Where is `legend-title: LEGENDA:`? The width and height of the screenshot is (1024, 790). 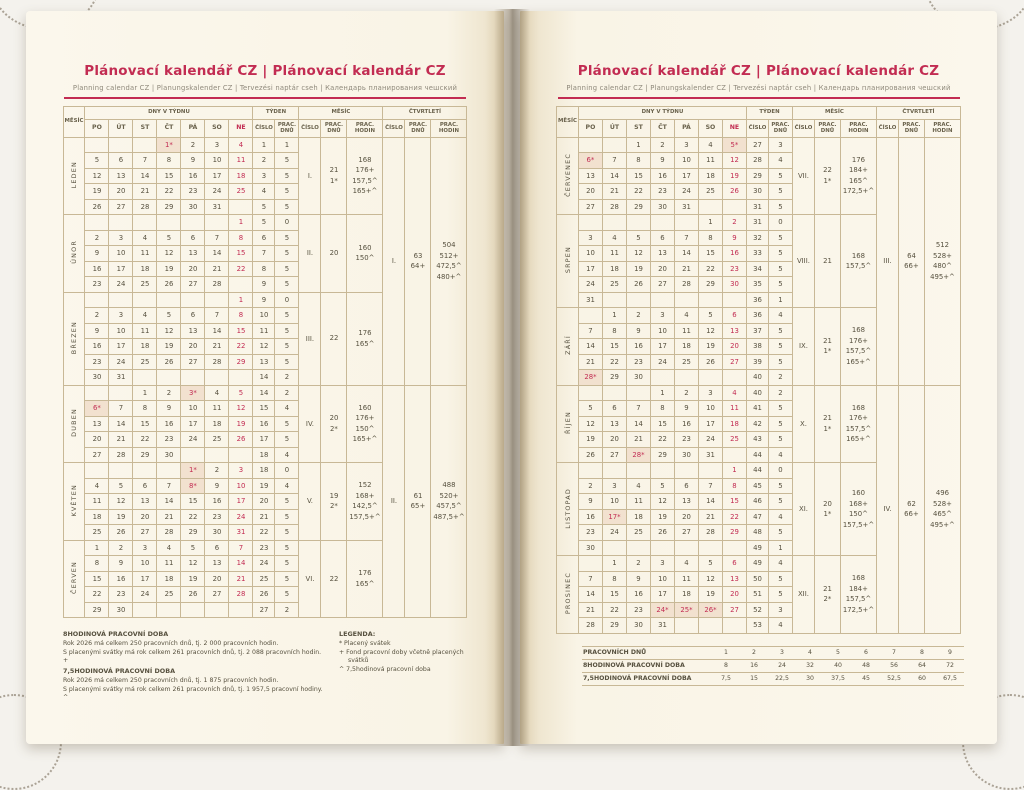
legend-title: LEGENDA: is located at coordinates (357, 634).